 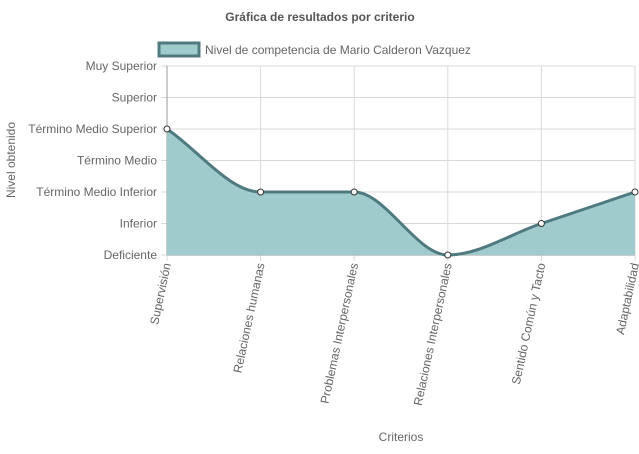 I want to click on x-tick-label: Problemas Interpersonales, so click(x=340, y=333).